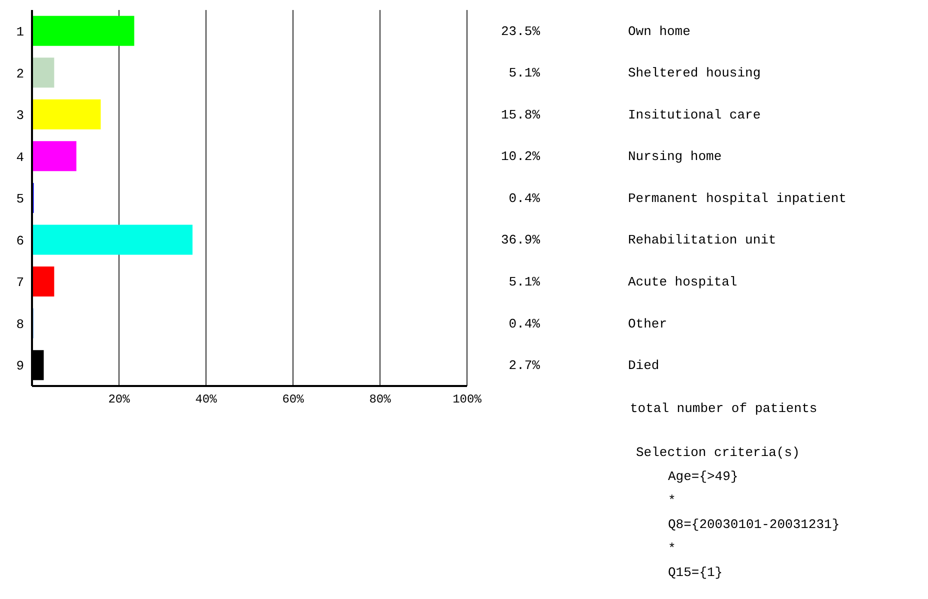 The width and height of the screenshot is (928, 599). What do you see at coordinates (20, 116) in the screenshot?
I see `y-tick-label: 3` at bounding box center [20, 116].